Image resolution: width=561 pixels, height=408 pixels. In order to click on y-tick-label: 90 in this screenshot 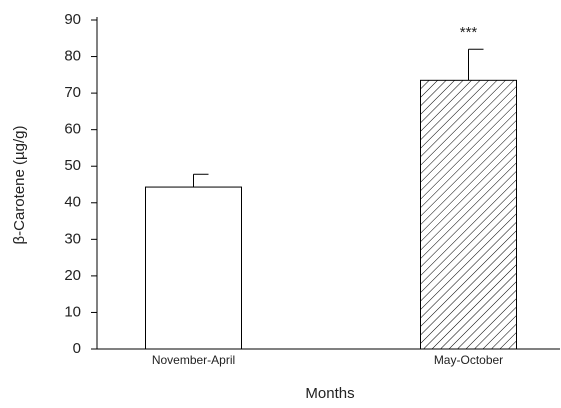, I will do `click(72, 19)`.